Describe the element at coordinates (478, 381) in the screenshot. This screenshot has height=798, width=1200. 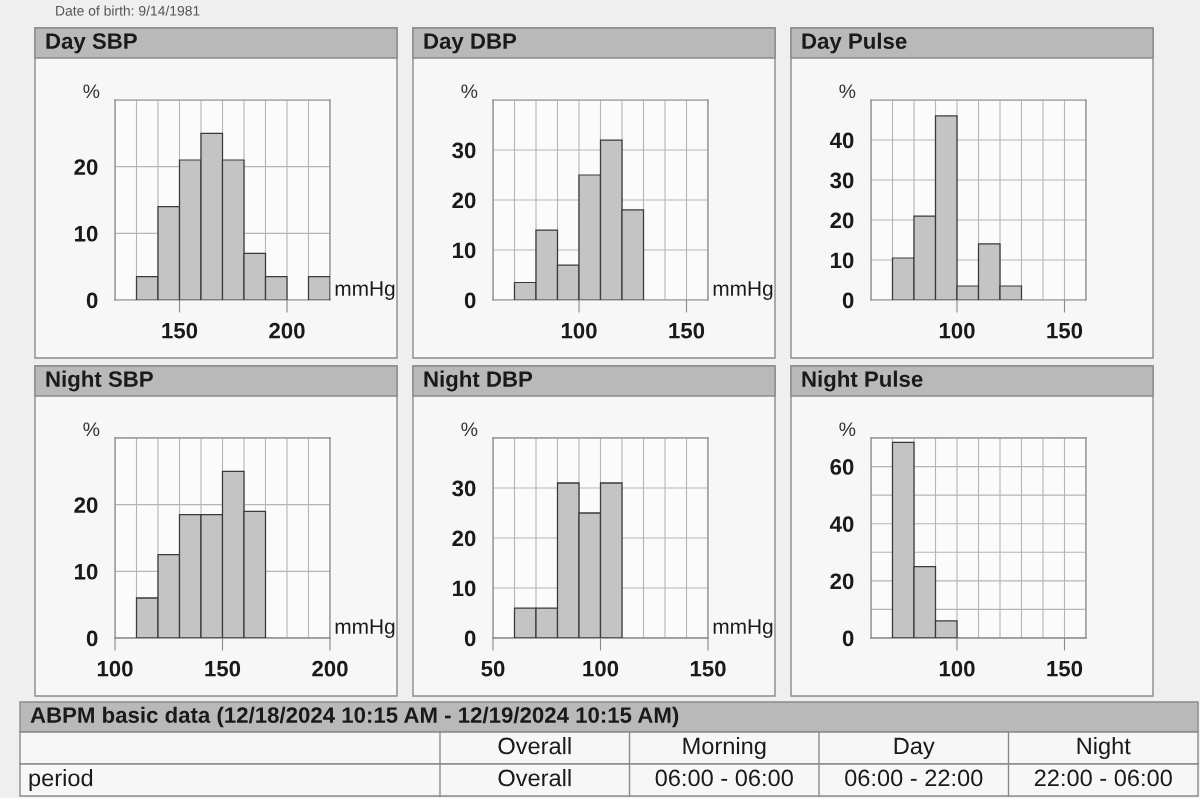
I see `chart-title: Night DBP` at that location.